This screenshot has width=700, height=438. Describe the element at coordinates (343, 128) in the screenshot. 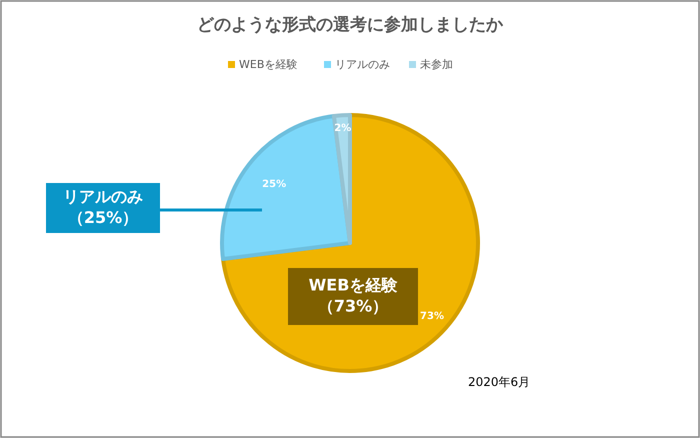

I see `data-label: 2%` at that location.